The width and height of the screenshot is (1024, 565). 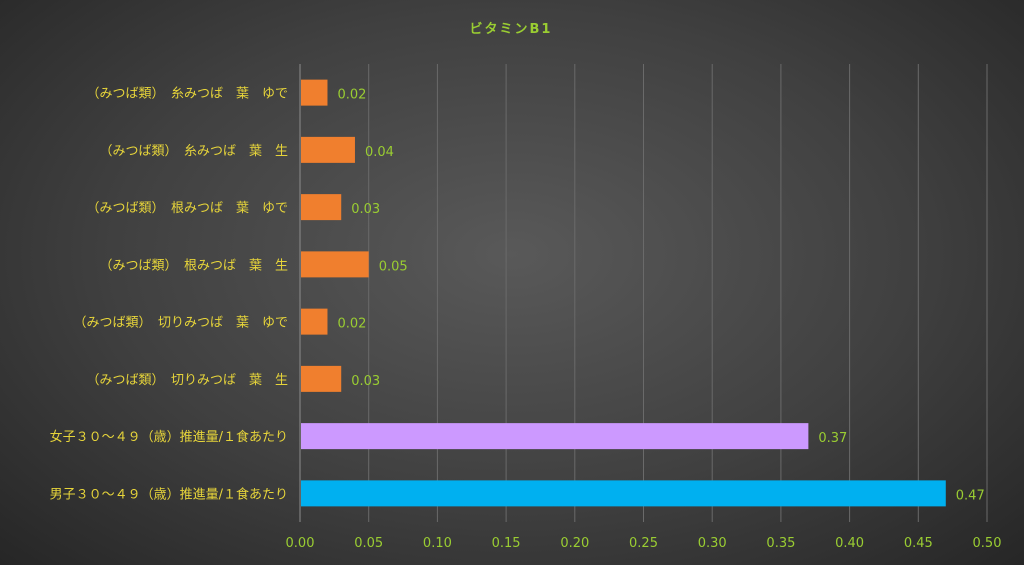 What do you see at coordinates (379, 152) in the screenshot?
I see `data-label: 0.04` at bounding box center [379, 152].